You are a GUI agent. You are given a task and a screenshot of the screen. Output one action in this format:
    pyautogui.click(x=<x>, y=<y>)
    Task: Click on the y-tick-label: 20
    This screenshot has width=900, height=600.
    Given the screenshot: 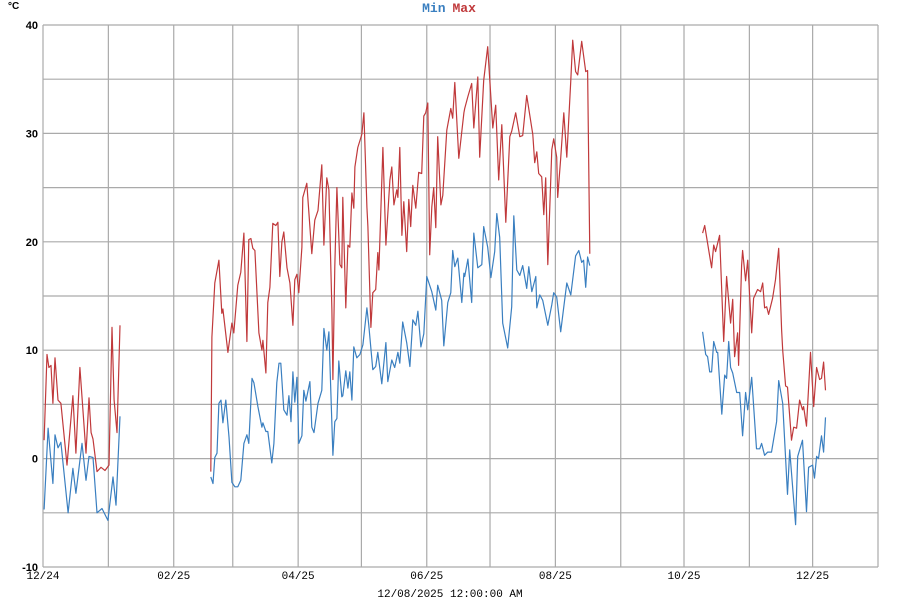 What is the action you would take?
    pyautogui.click(x=32, y=243)
    